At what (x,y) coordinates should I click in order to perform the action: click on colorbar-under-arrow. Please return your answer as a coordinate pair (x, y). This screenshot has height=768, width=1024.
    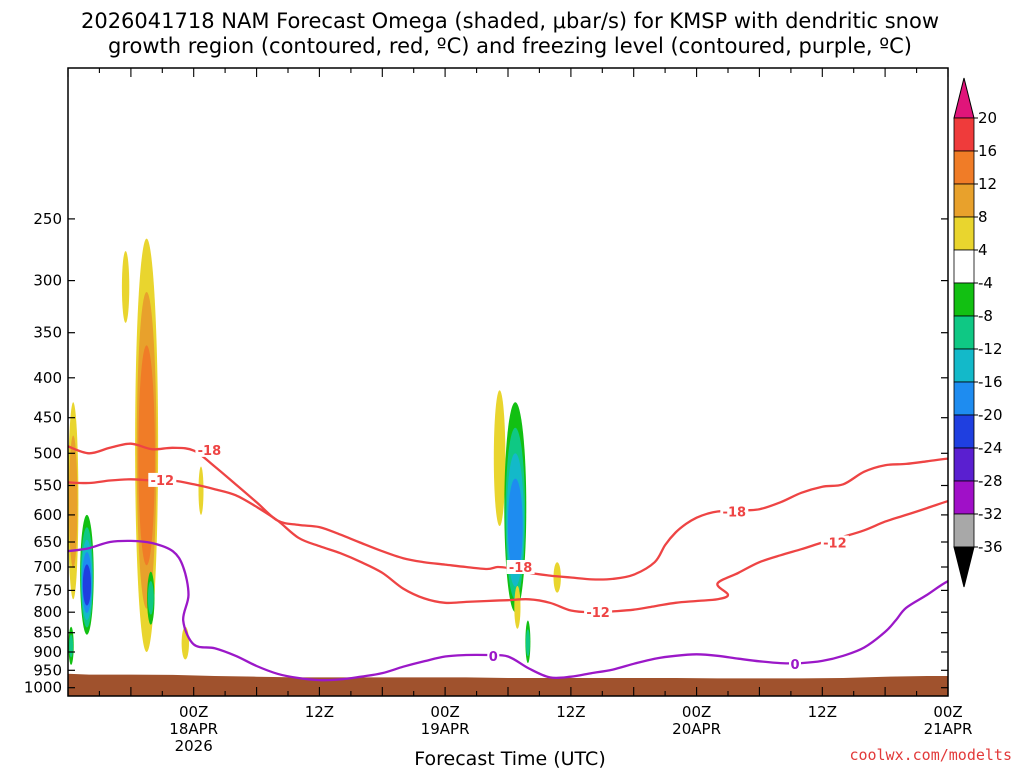
    Looking at the image, I should click on (964, 567).